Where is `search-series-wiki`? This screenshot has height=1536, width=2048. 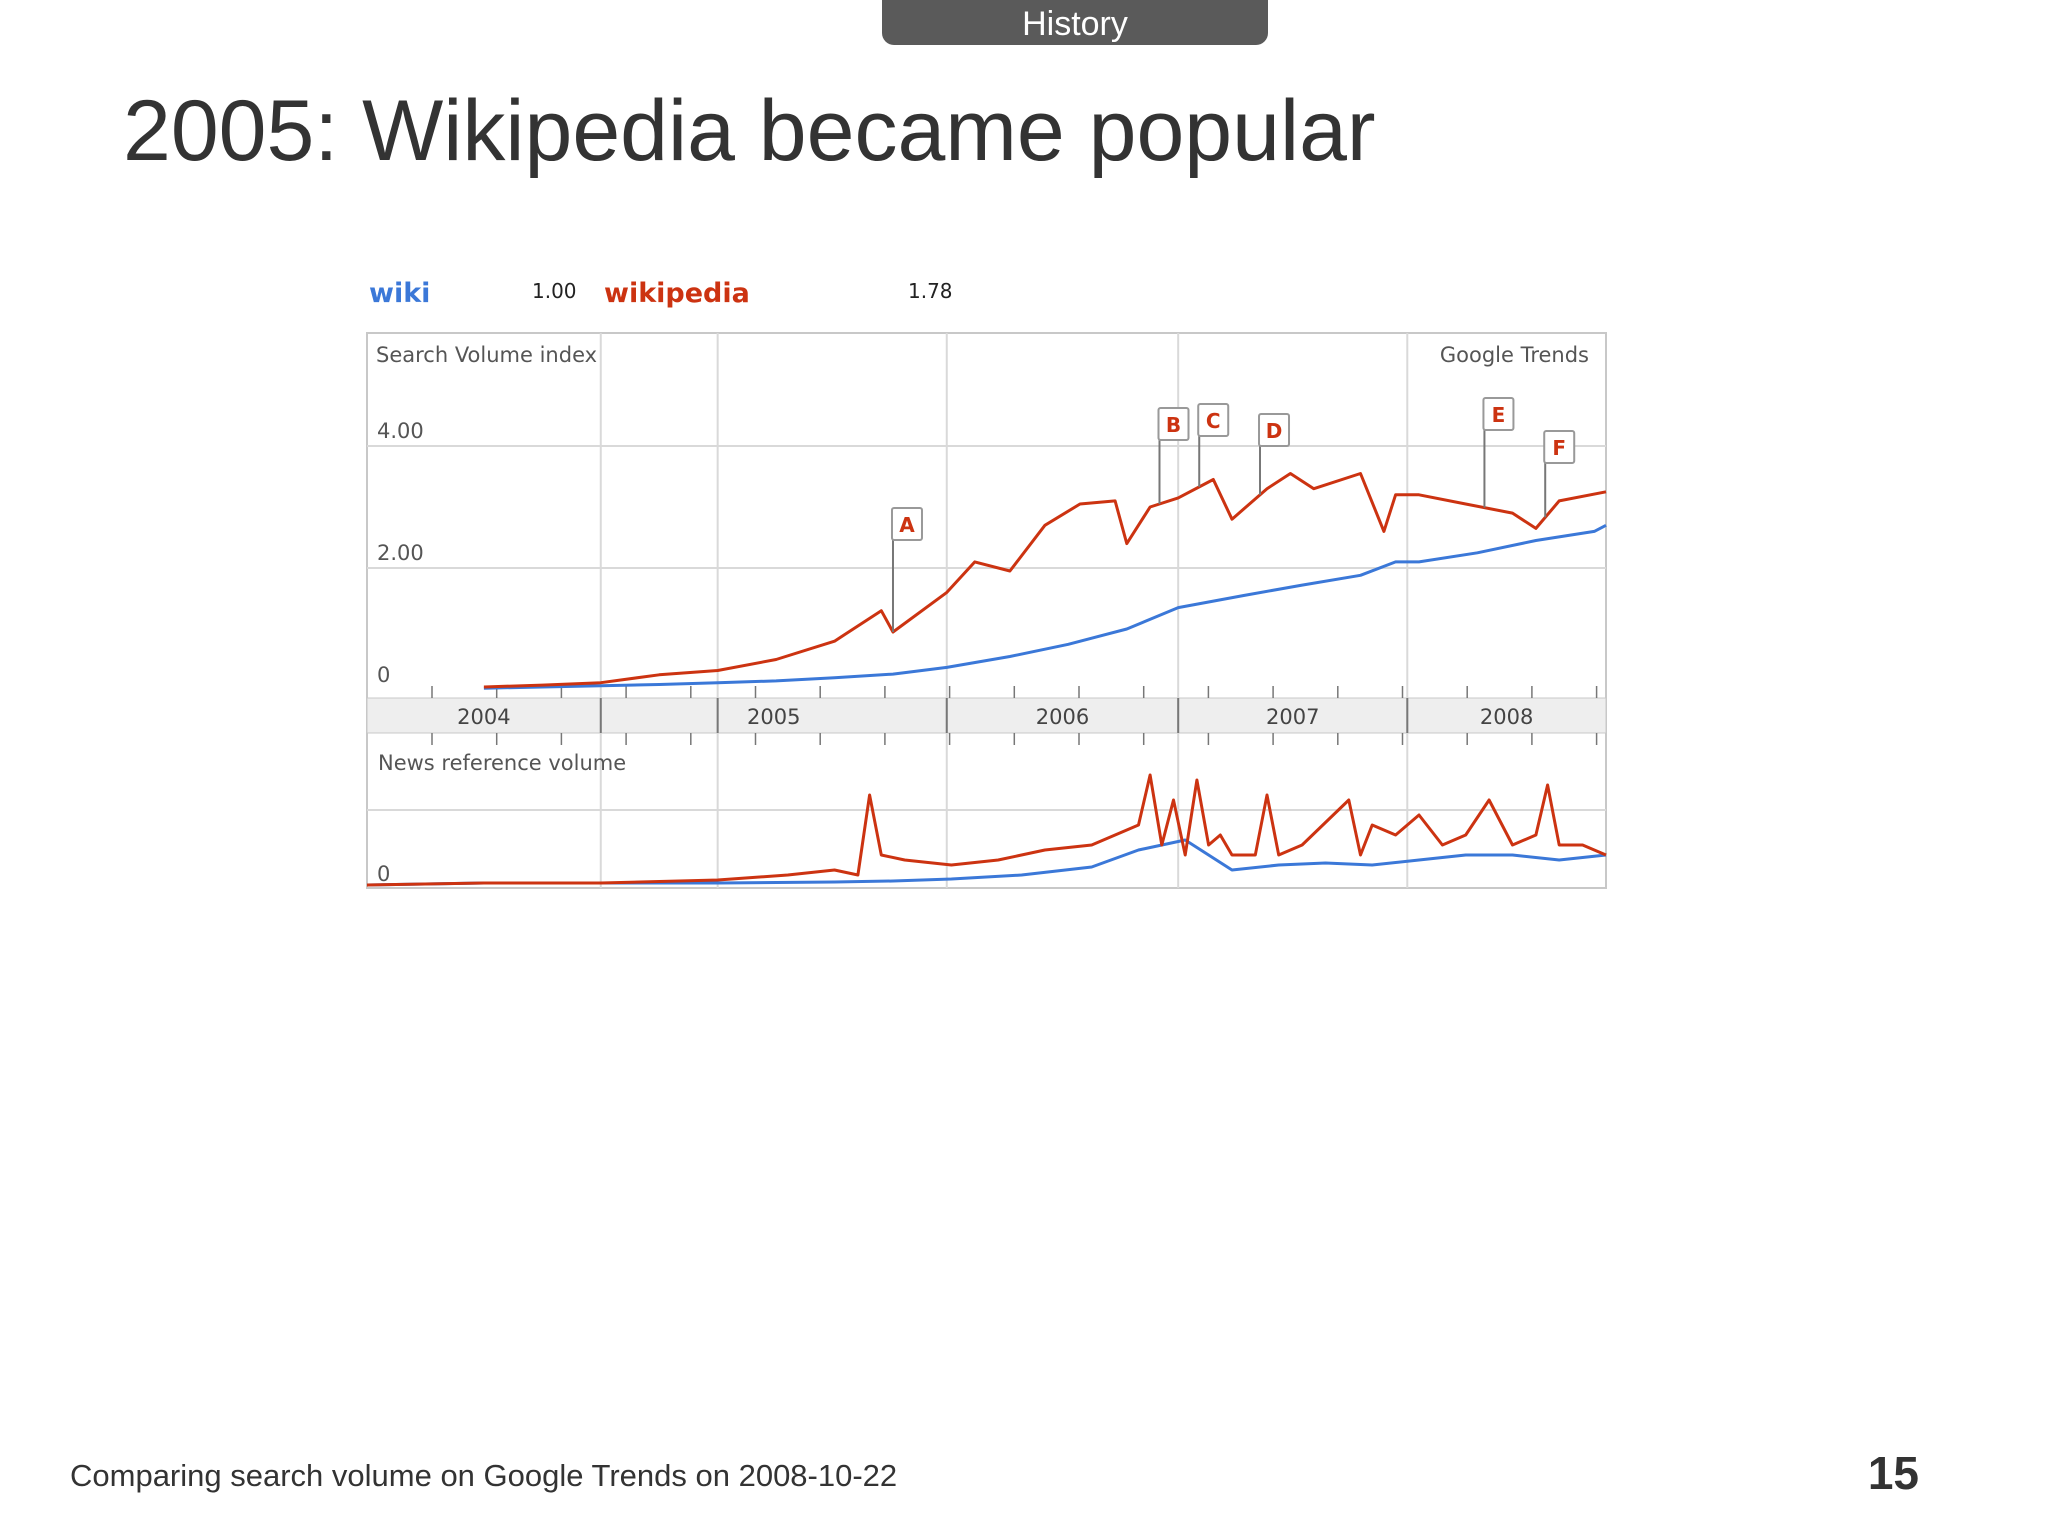
search-series-wiki is located at coordinates (1045, 606).